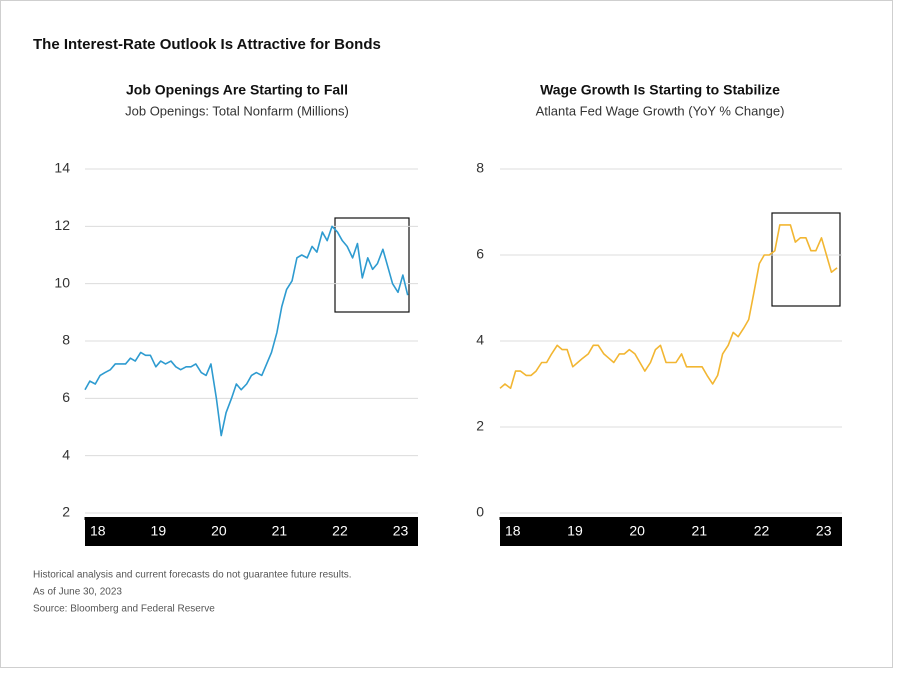  I want to click on chart-subtitle: Job Openings: Total Nonfarm (Millions), so click(237, 110).